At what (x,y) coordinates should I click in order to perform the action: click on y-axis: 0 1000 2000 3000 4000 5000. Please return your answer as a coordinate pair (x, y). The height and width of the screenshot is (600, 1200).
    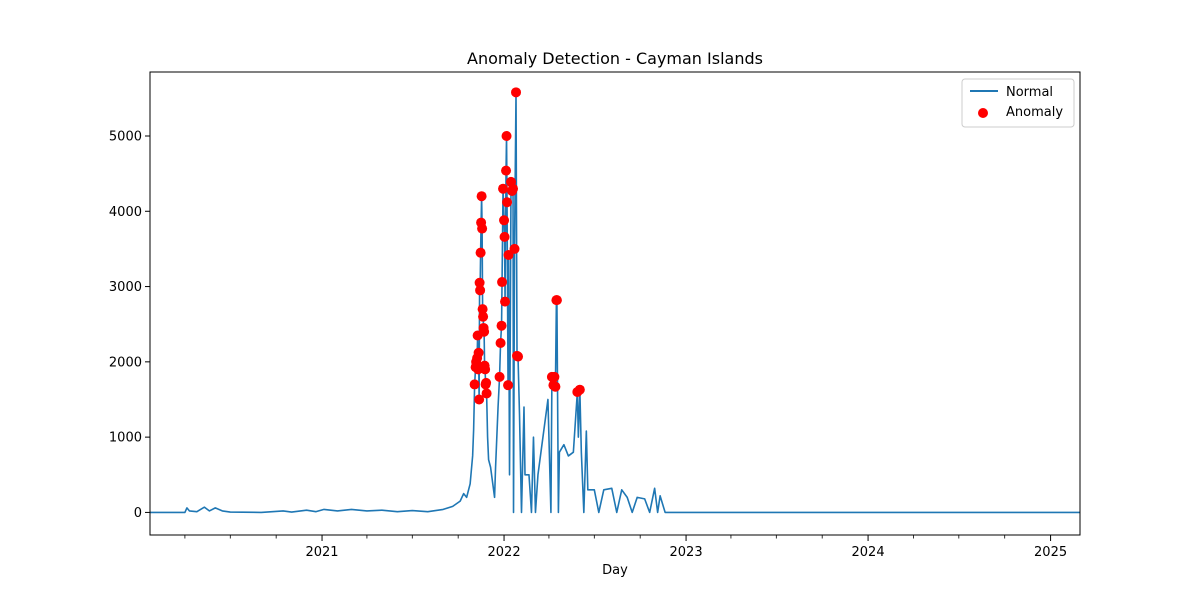
    Looking at the image, I should click on (129, 325).